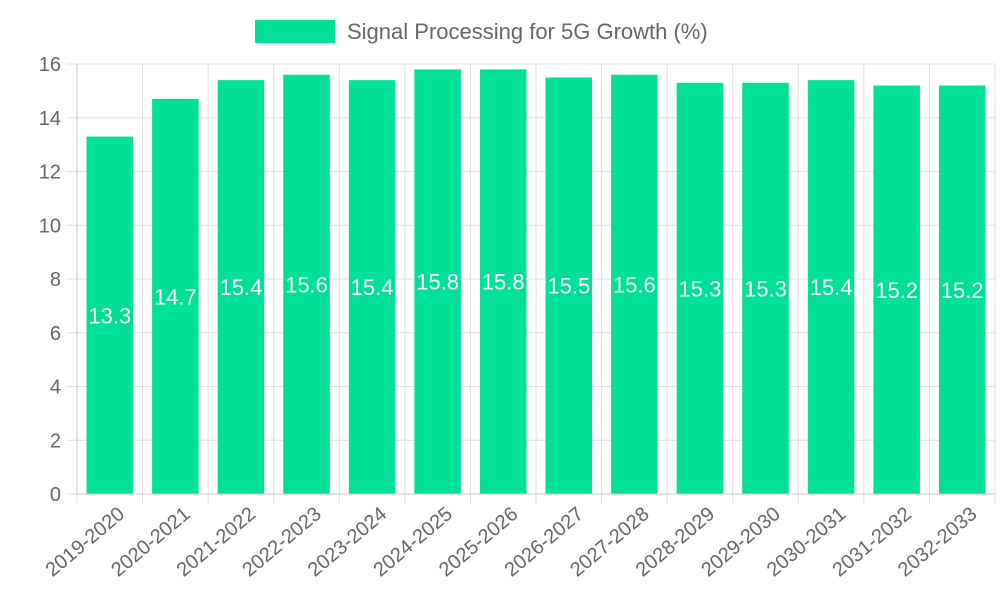 Image resolution: width=1000 pixels, height=600 pixels. I want to click on y-tick-label: 8, so click(55, 280).